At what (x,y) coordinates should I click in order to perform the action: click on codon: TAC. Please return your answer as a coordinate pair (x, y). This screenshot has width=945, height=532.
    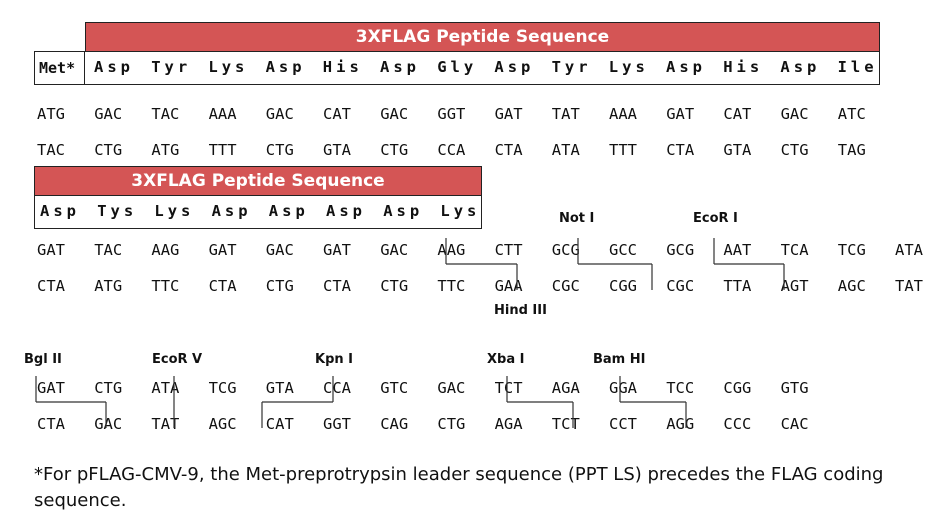
    Looking at the image, I should click on (108, 250).